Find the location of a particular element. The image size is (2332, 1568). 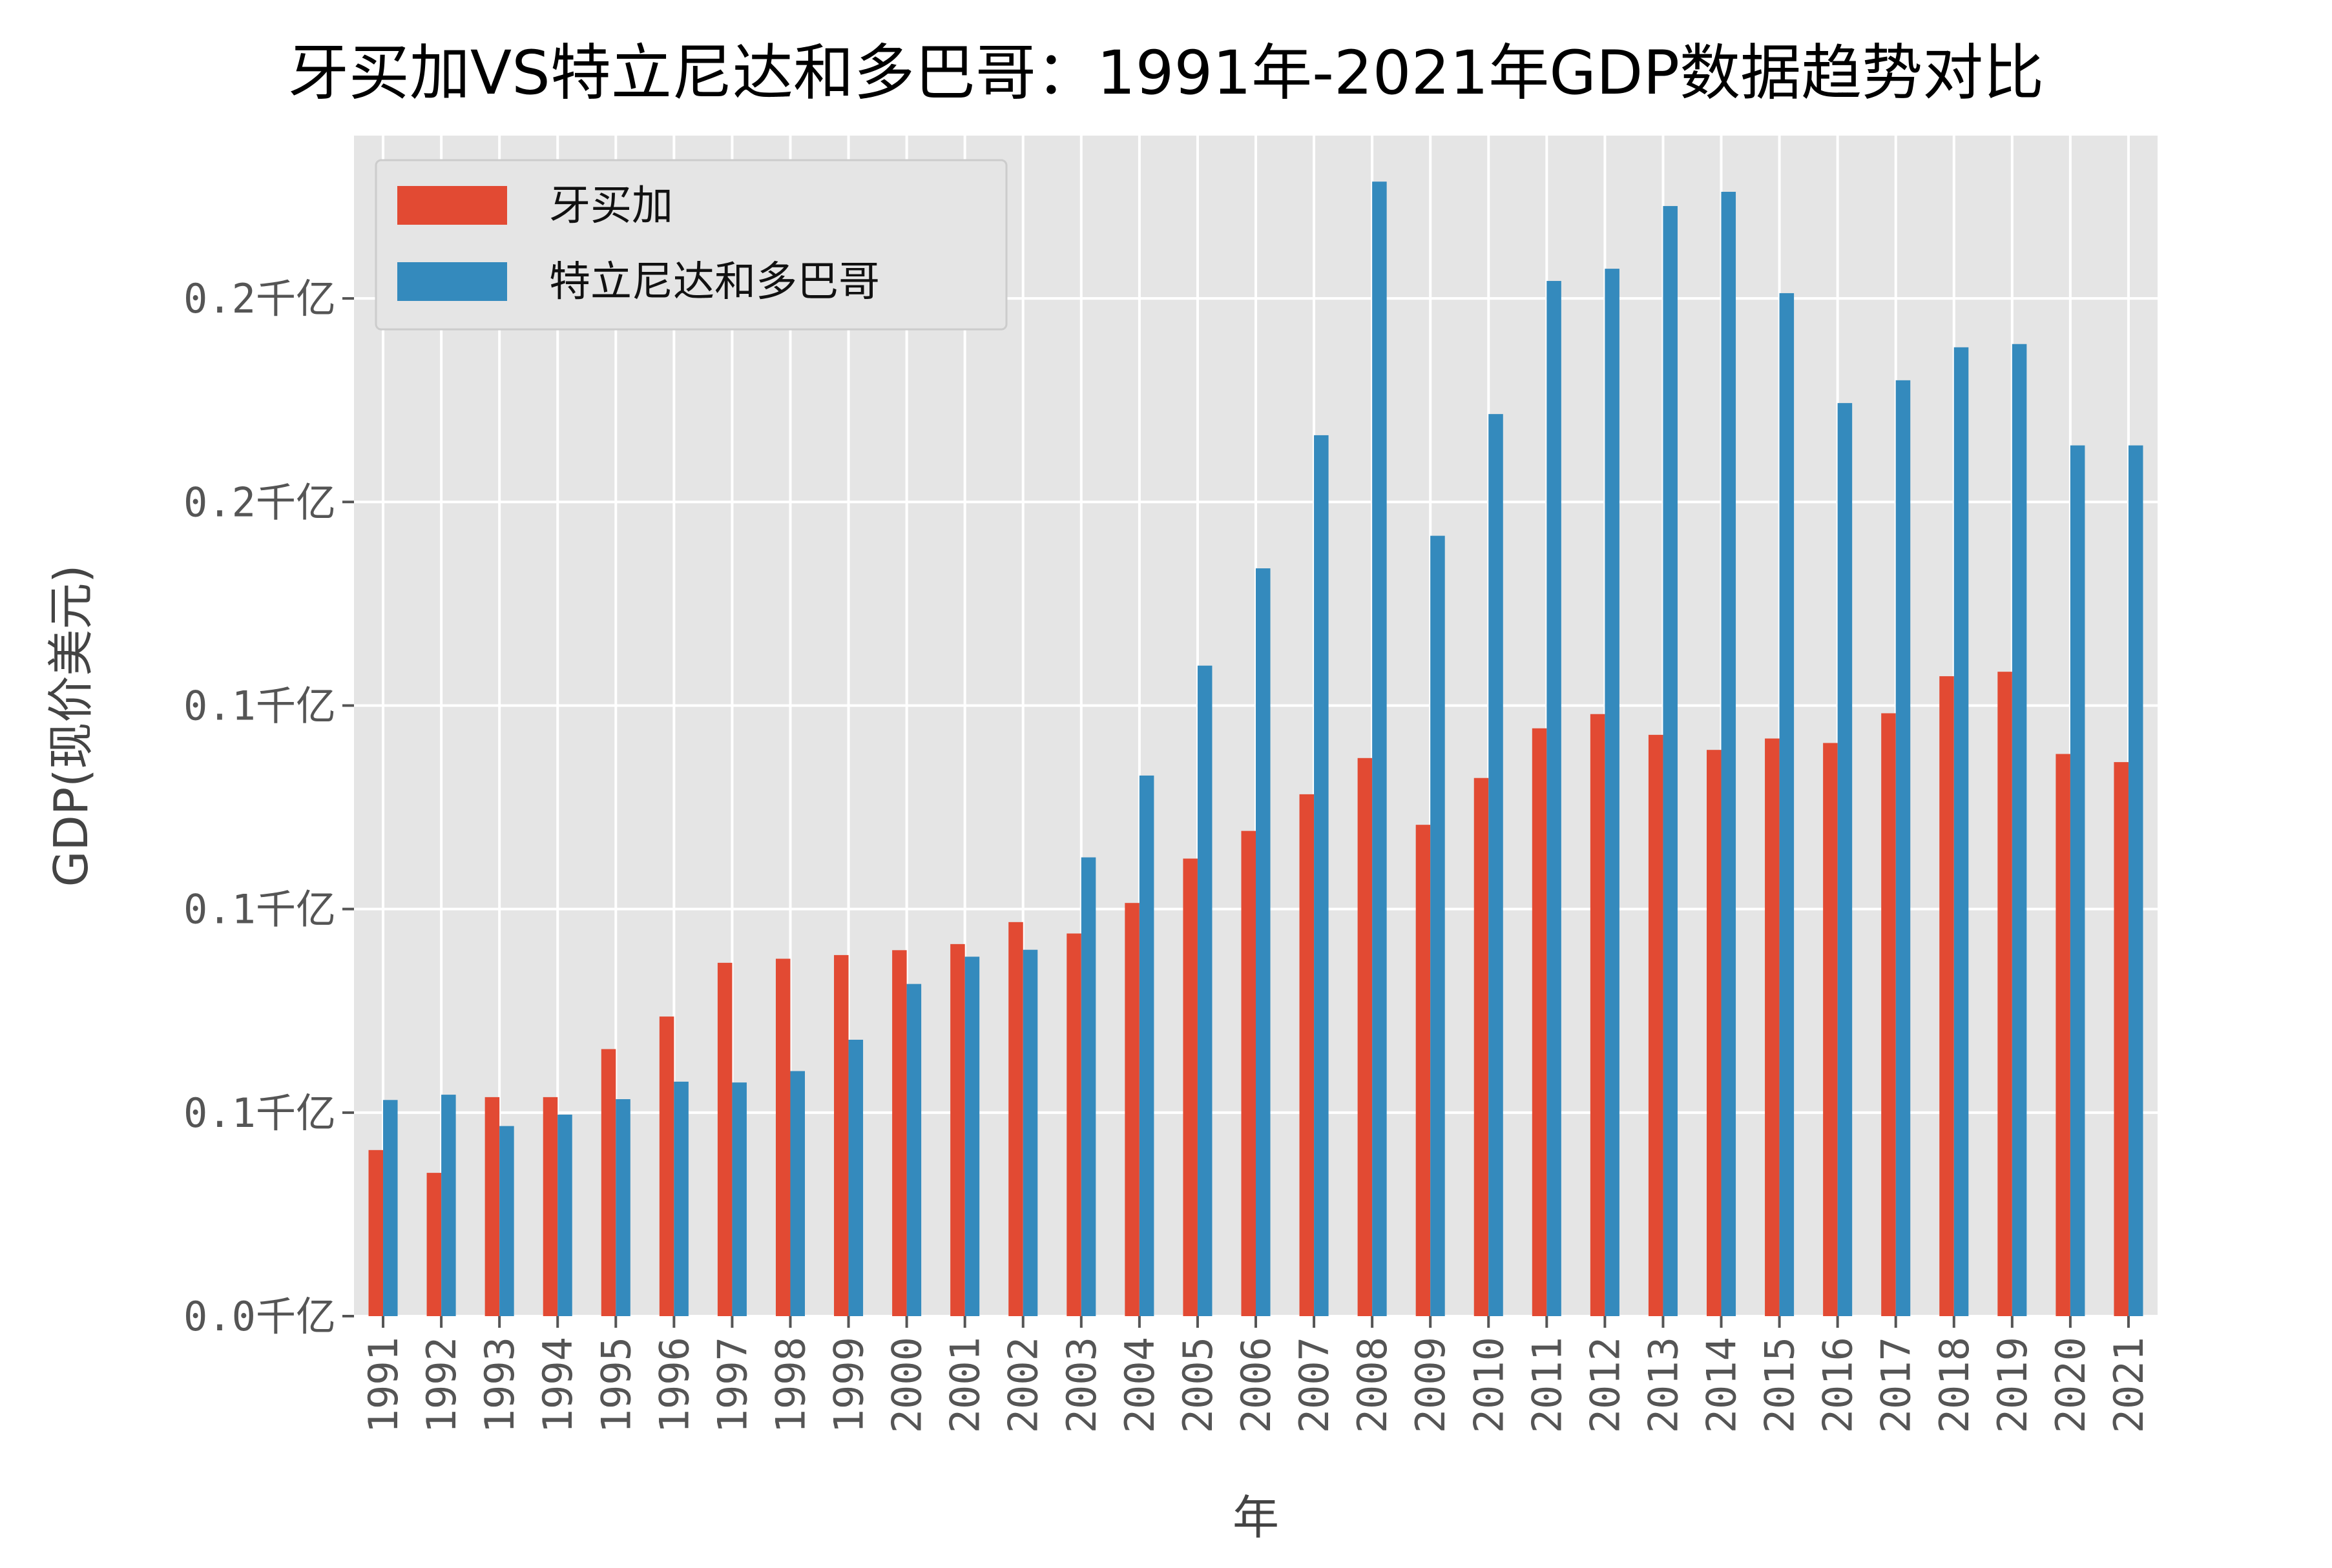

bar-jamaica-2006 is located at coordinates (1248, 1073).